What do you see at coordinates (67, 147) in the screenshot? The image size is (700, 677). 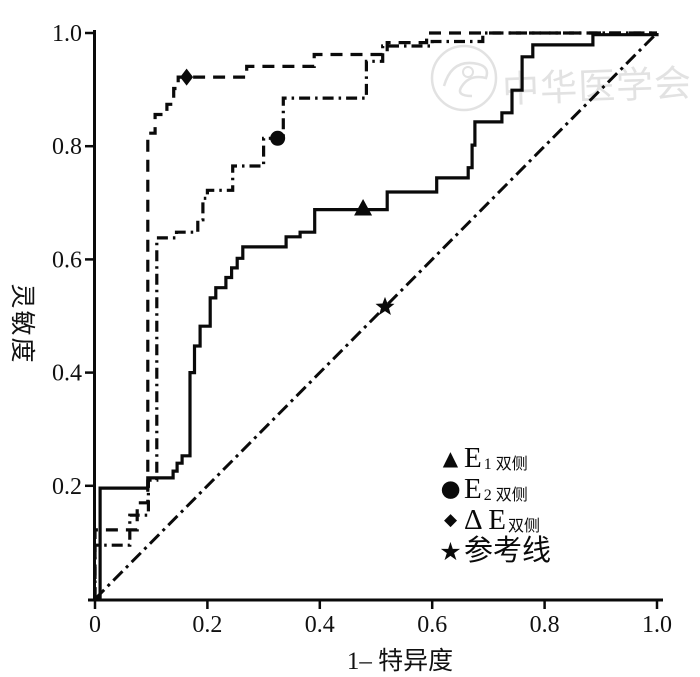 I see `y-tick-label: 0.8` at bounding box center [67, 147].